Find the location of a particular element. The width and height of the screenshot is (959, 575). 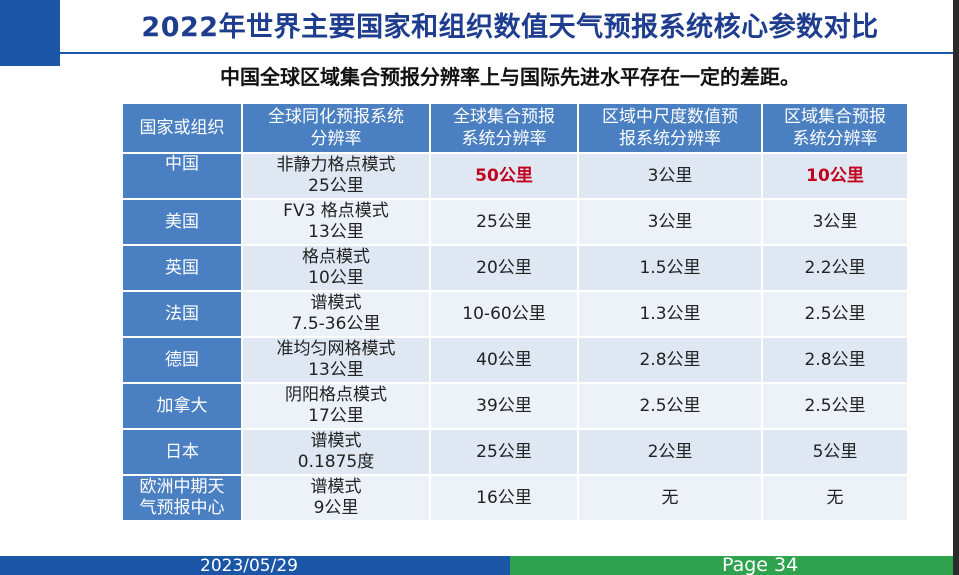

header-global-ensemble: 全球集合预报 系统分辨率 is located at coordinates (504, 128).